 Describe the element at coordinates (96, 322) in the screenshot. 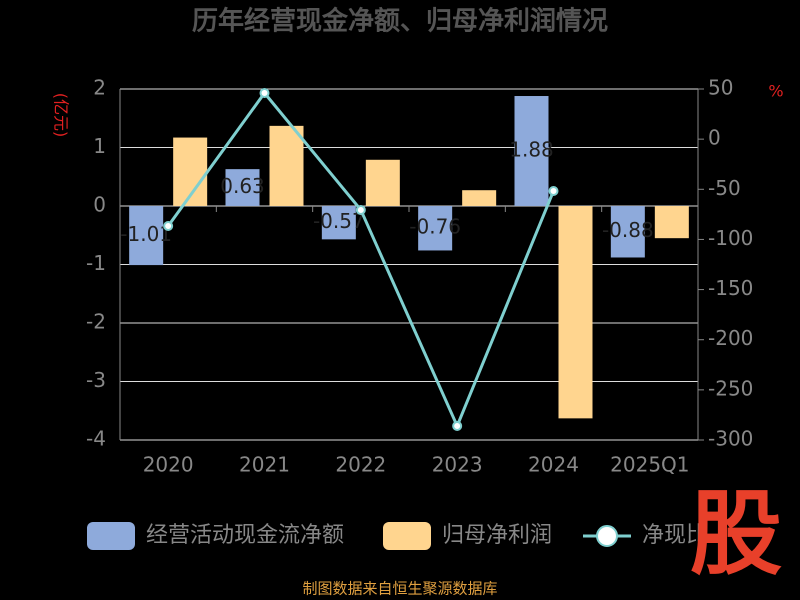

I see `y-tick-label: -2` at that location.